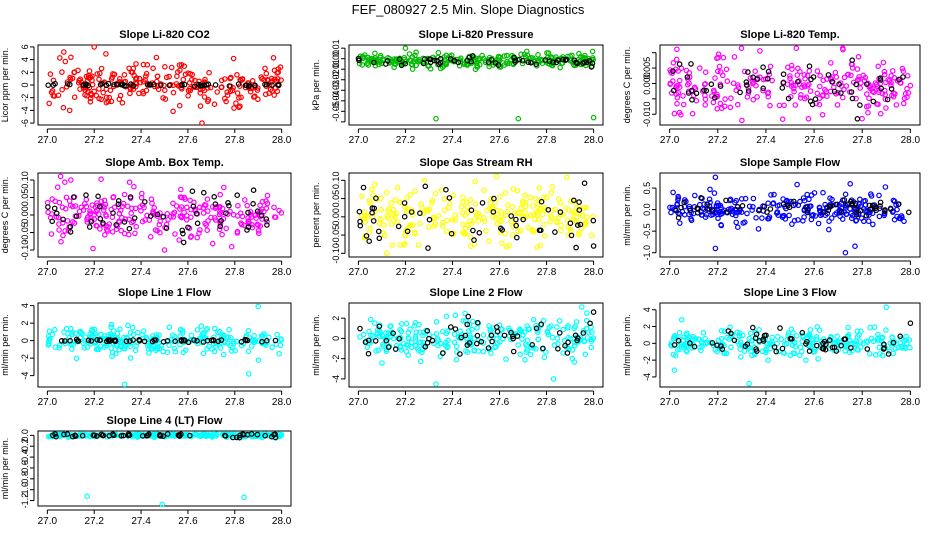 Image resolution: width=936 pixels, height=540 pixels. What do you see at coordinates (316, 85) in the screenshot?
I see `y-axis-label: kPa per min.` at bounding box center [316, 85].